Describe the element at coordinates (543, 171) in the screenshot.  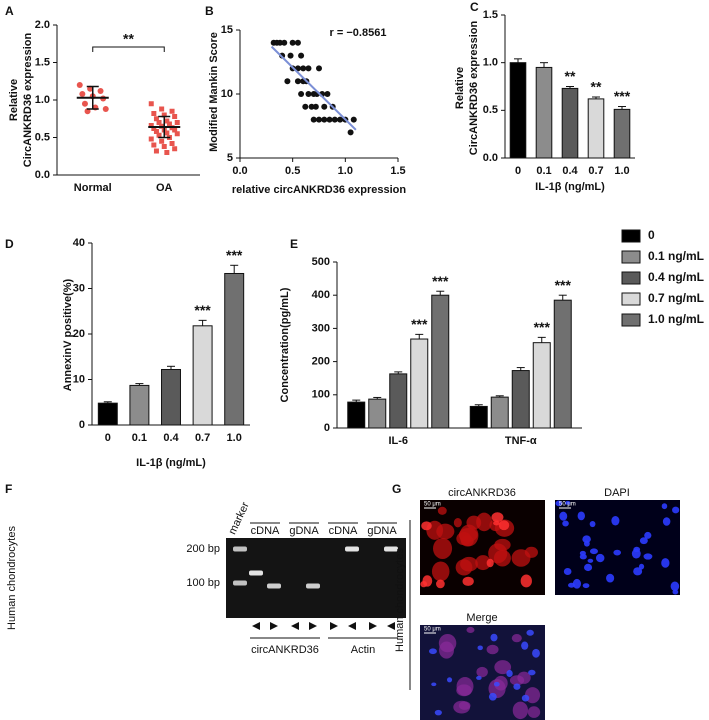
I see `x-tick-label: 0.1` at that location.